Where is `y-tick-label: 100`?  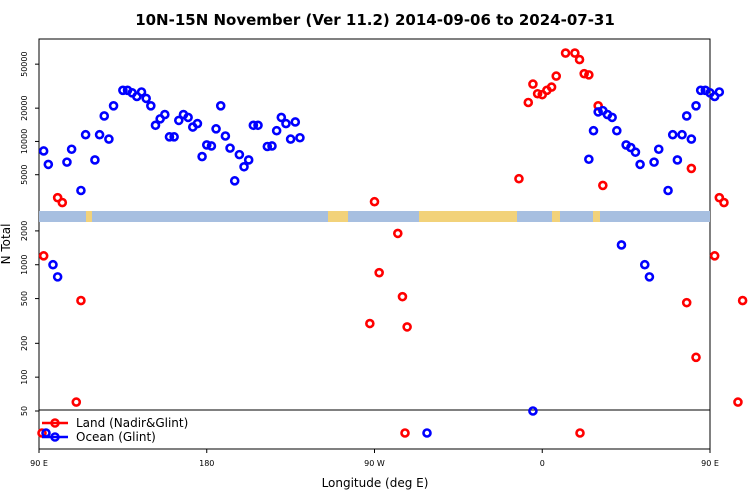
y-tick-label: 100 is located at coordinates (24, 377).